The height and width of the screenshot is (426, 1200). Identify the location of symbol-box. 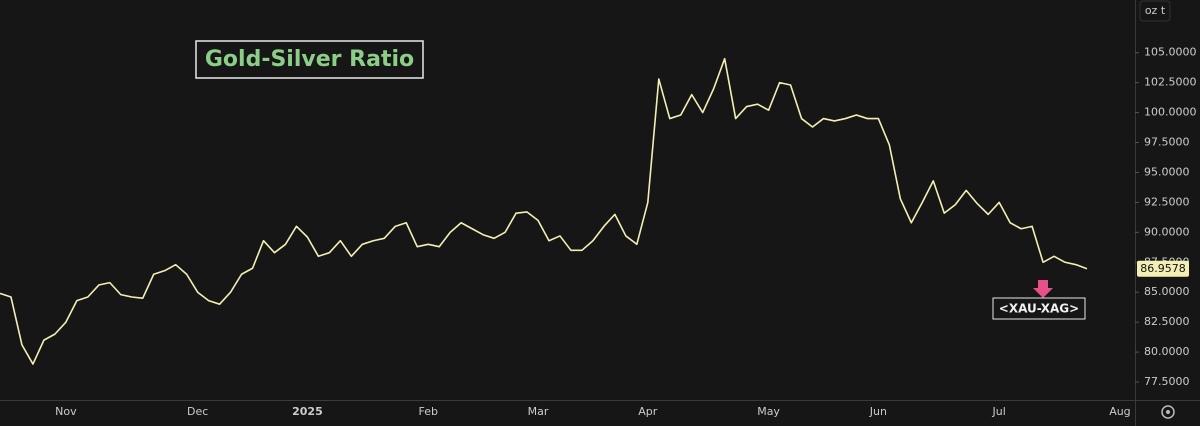
(1039, 308).